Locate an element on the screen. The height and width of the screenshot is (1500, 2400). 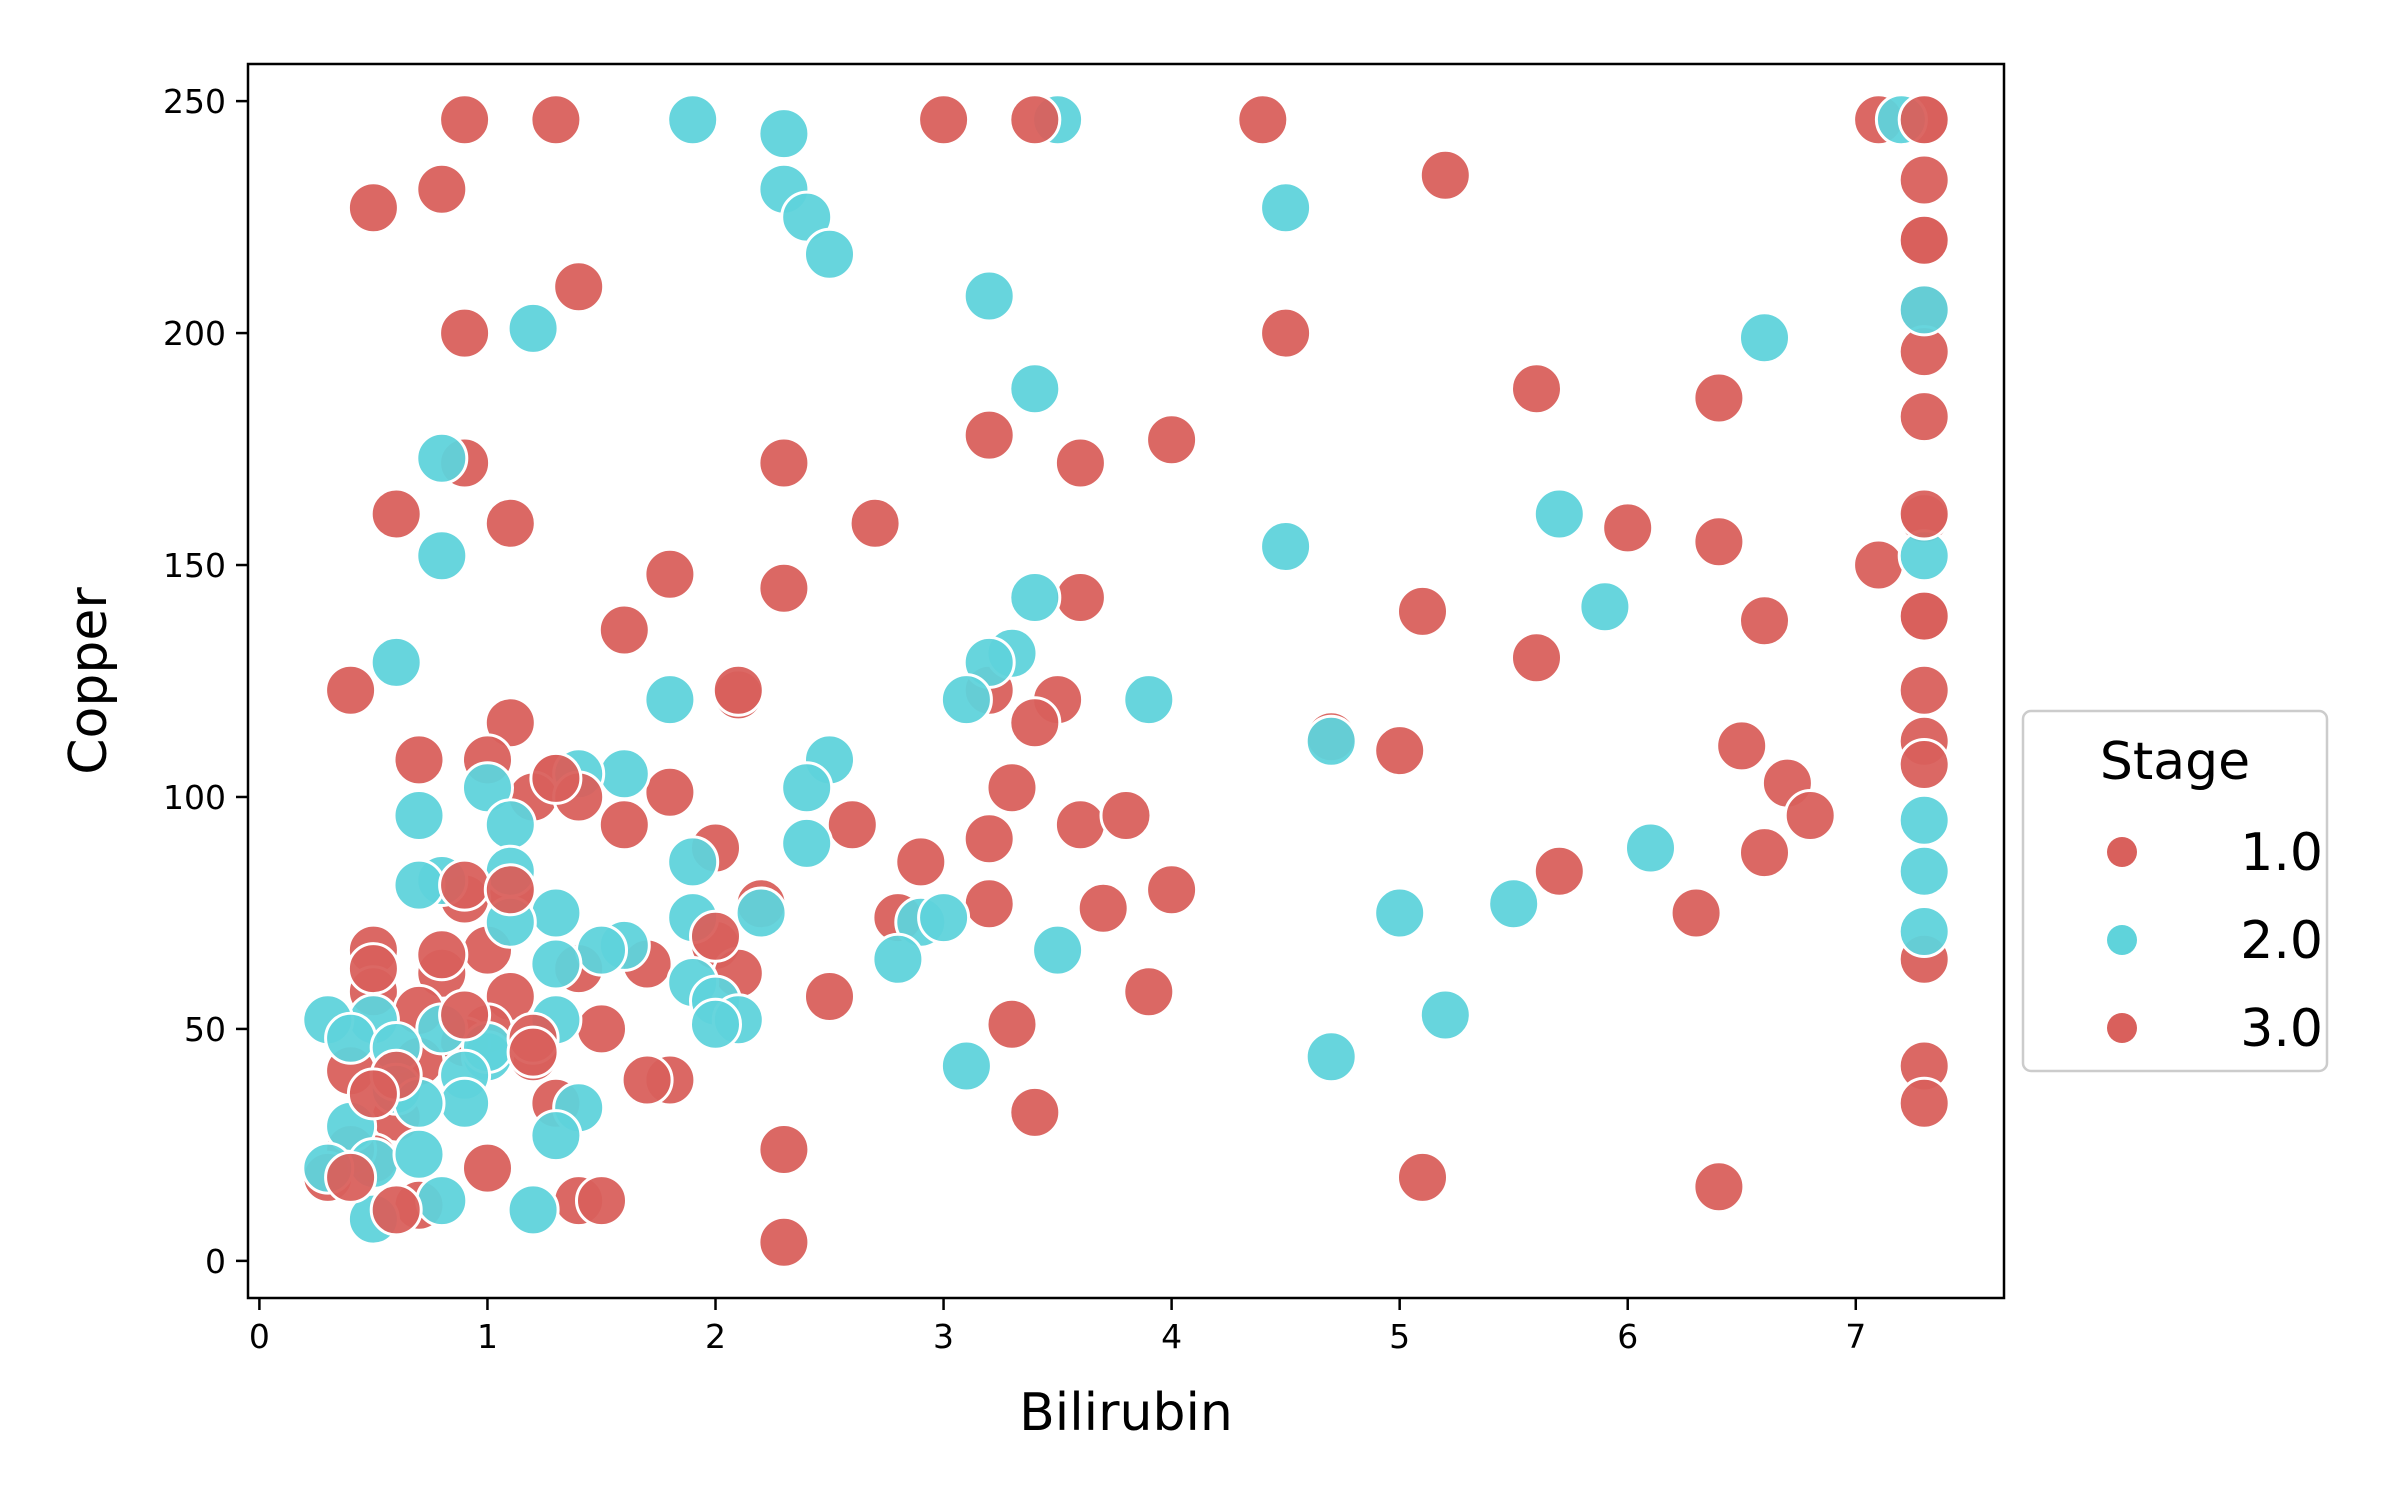
x-tick-label: 2 is located at coordinates (715, 1336).